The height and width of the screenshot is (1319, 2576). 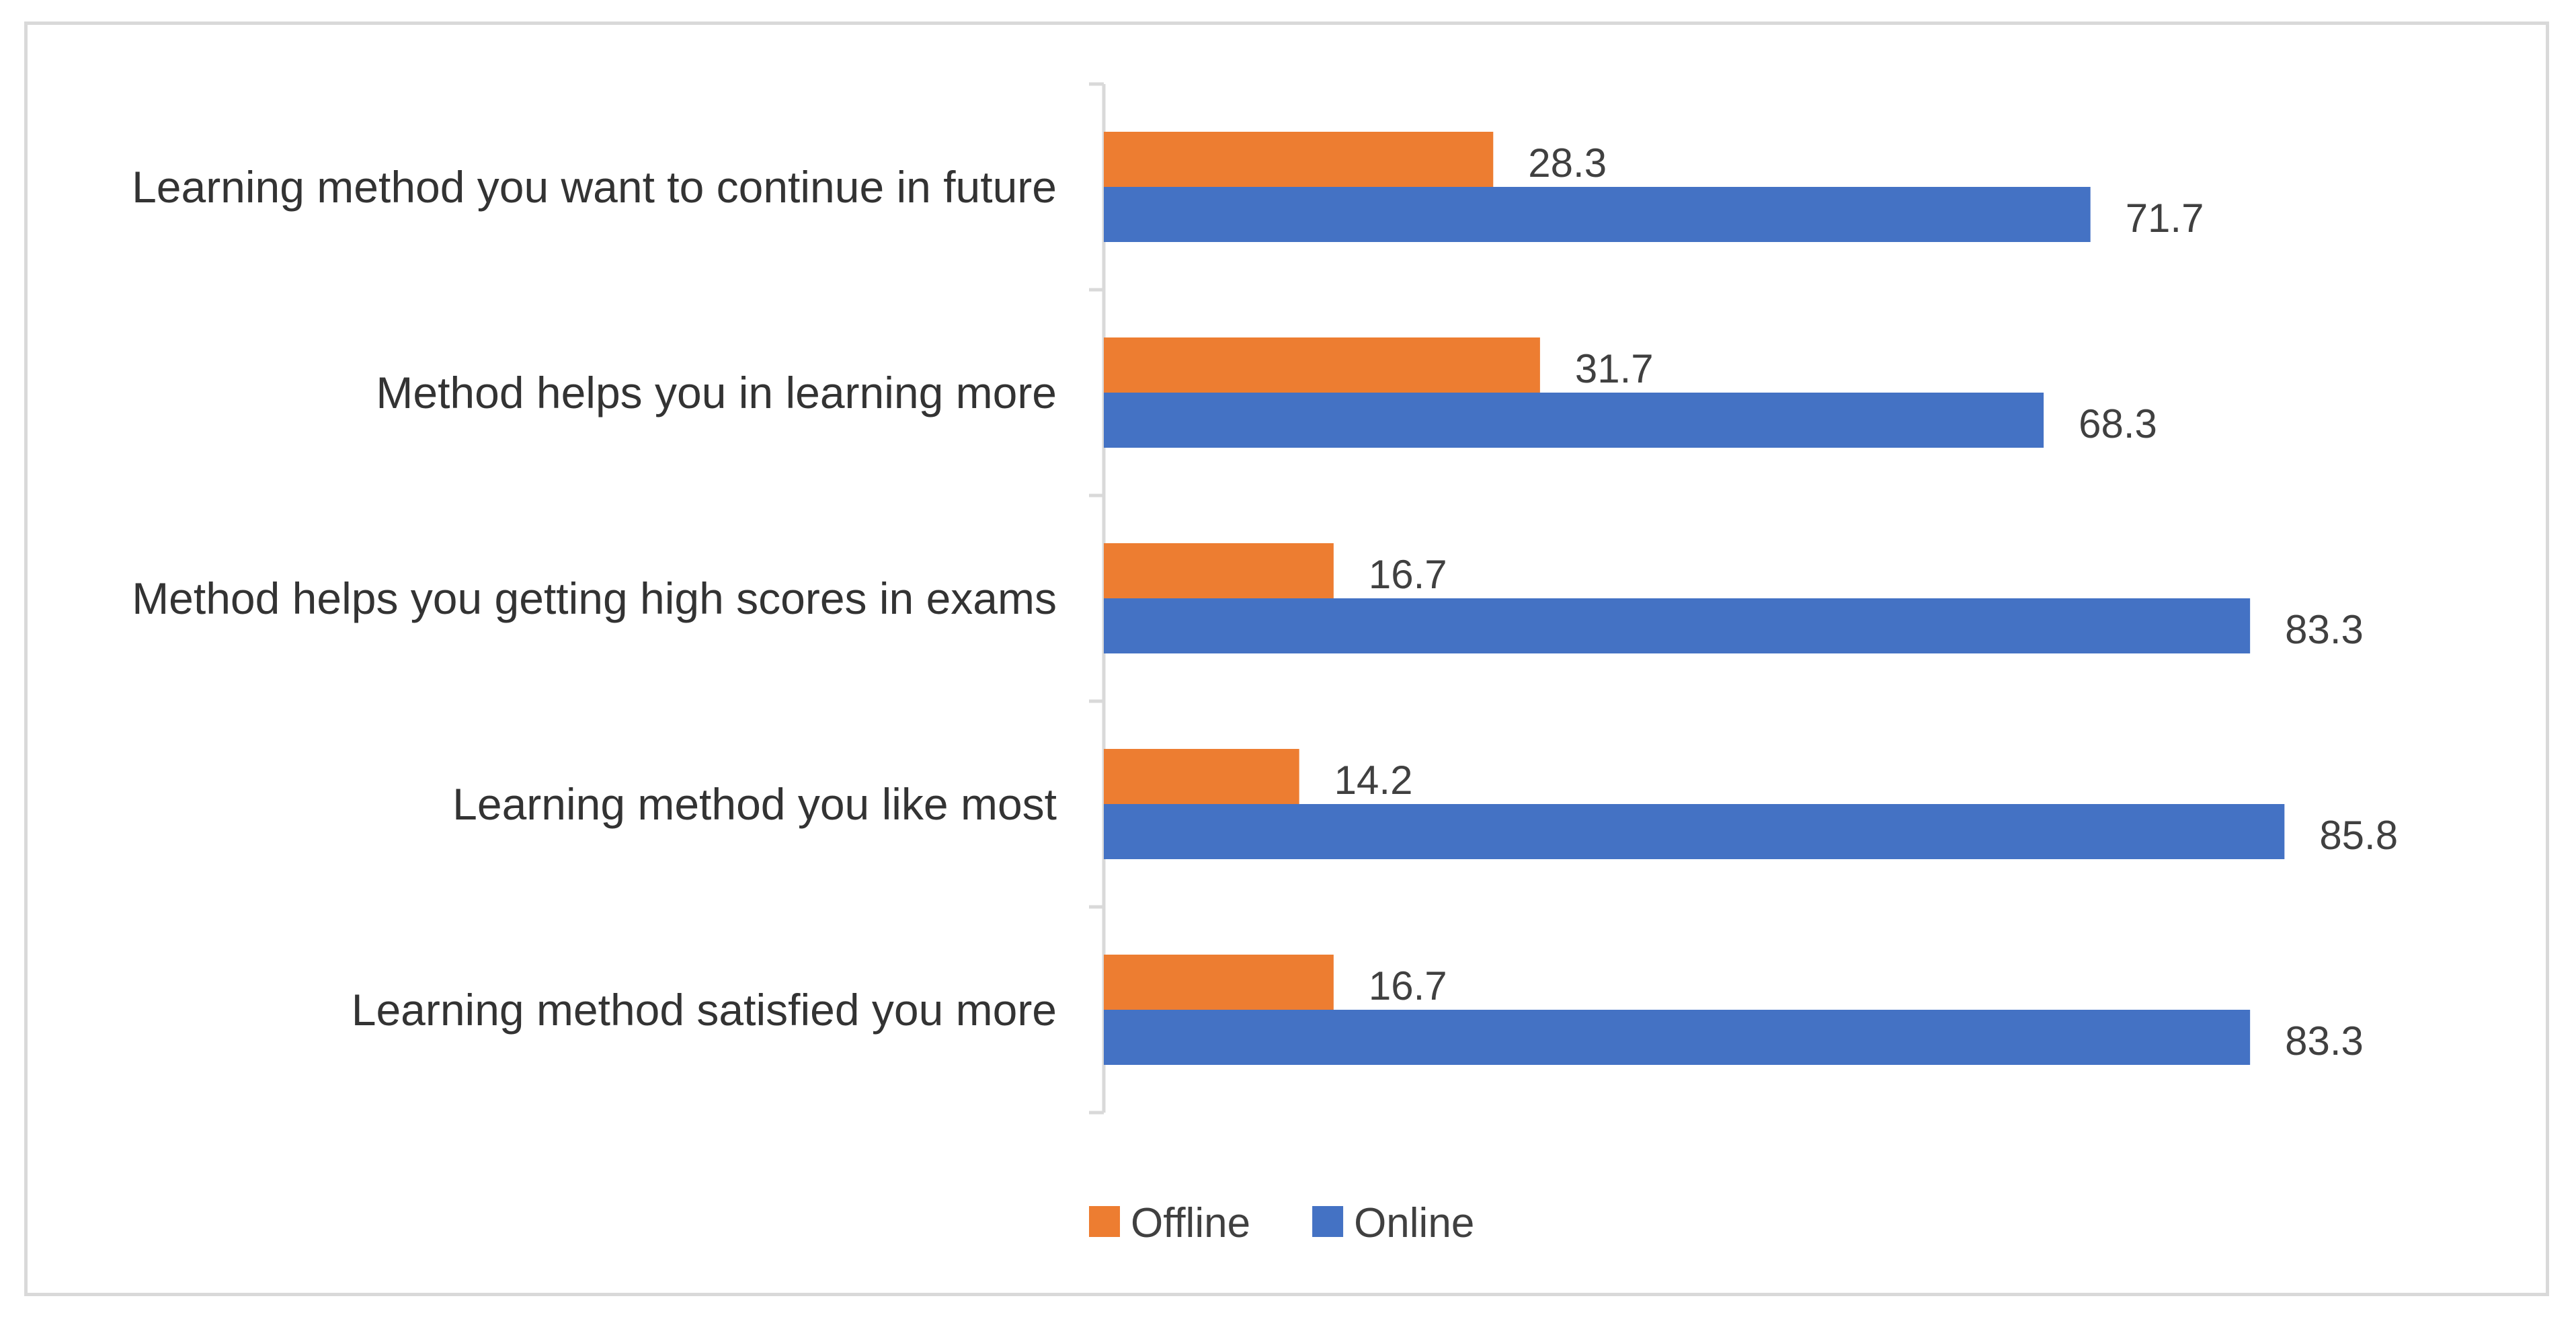 I want to click on legend-label-online: Online, so click(x=1414, y=1223).